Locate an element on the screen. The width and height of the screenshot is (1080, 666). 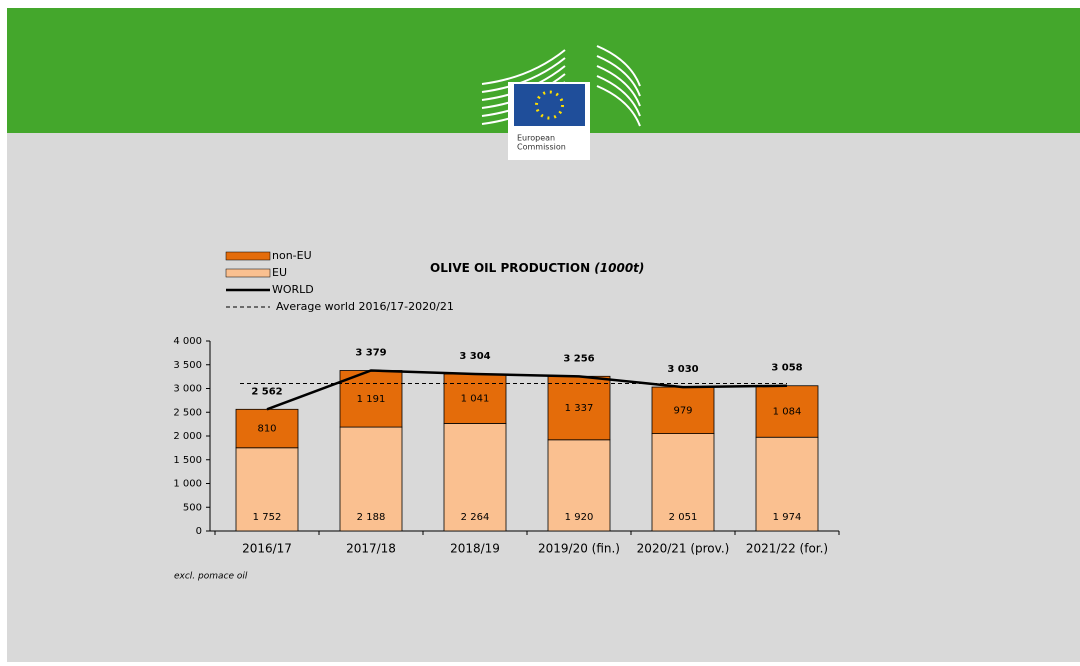
y-tick-label: 1 500 is located at coordinates (187, 460).